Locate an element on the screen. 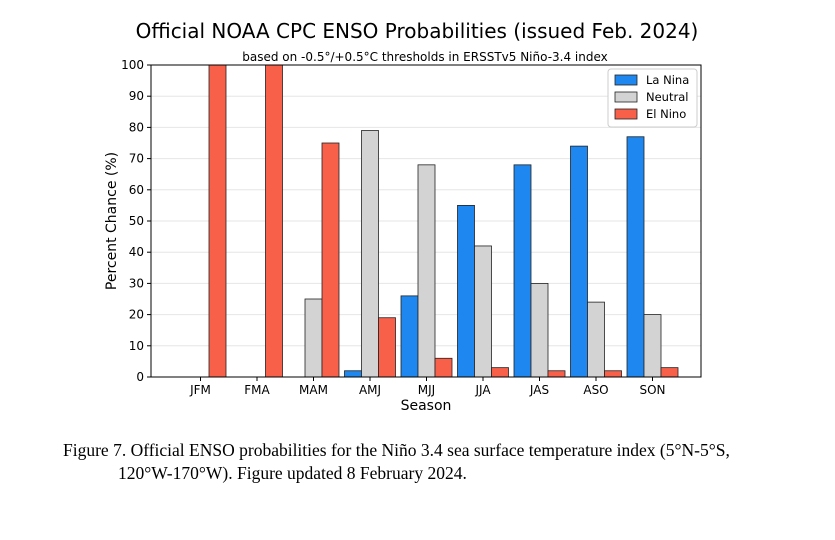  legend: La Nina Neutral El Nino is located at coordinates (652, 98).